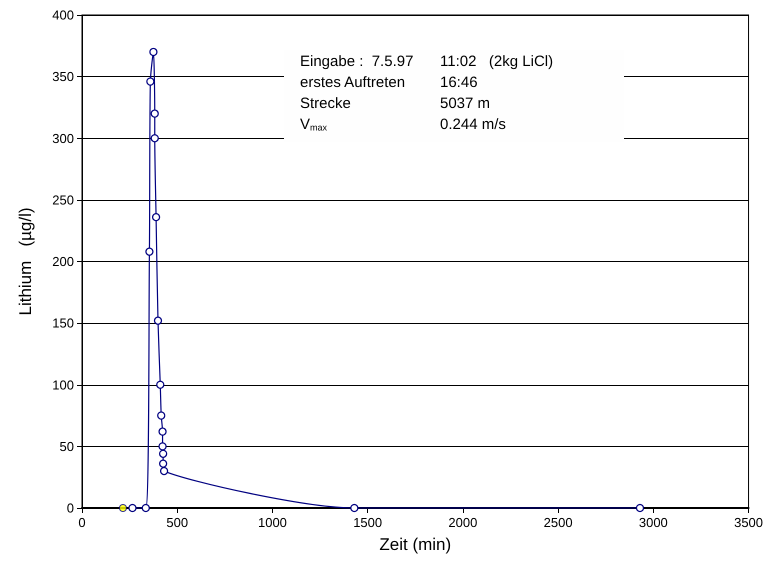  What do you see at coordinates (177, 522) in the screenshot?
I see `x-tick-label: 500` at bounding box center [177, 522].